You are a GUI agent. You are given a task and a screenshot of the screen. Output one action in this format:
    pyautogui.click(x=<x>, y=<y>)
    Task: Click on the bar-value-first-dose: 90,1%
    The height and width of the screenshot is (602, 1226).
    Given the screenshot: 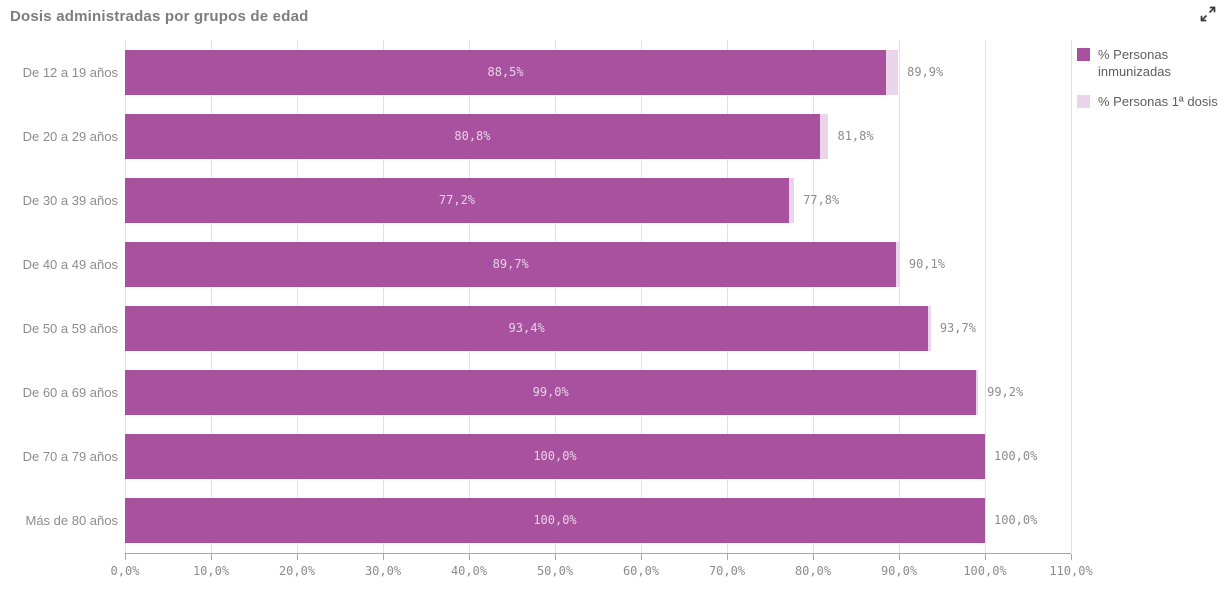 What is the action you would take?
    pyautogui.click(x=926, y=263)
    